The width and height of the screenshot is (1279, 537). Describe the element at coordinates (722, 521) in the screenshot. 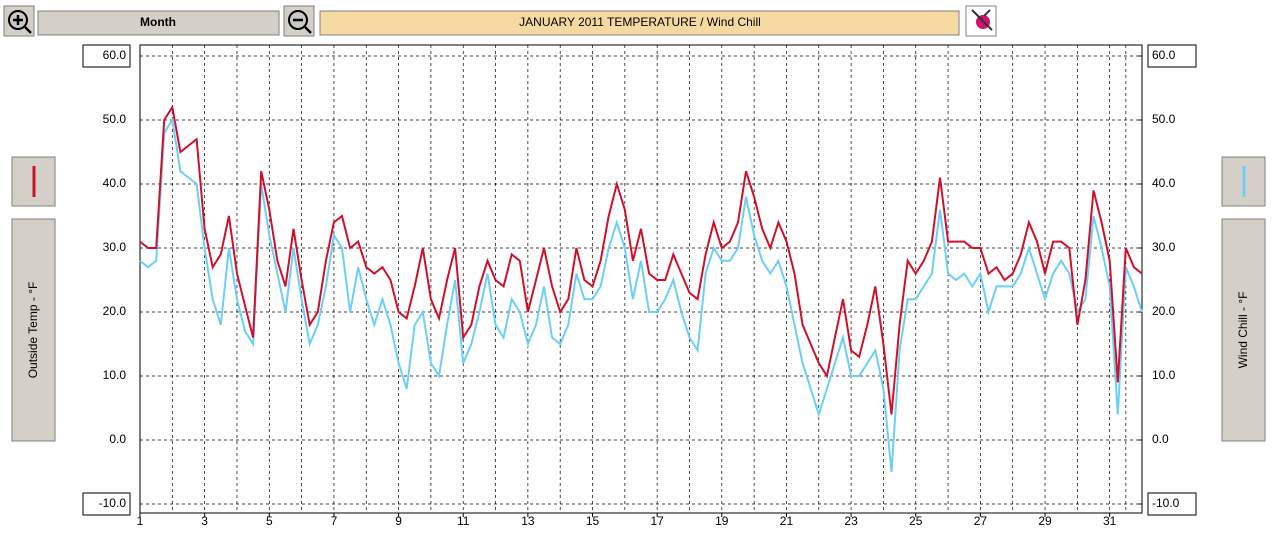

I see `x-tick-label: 19` at that location.